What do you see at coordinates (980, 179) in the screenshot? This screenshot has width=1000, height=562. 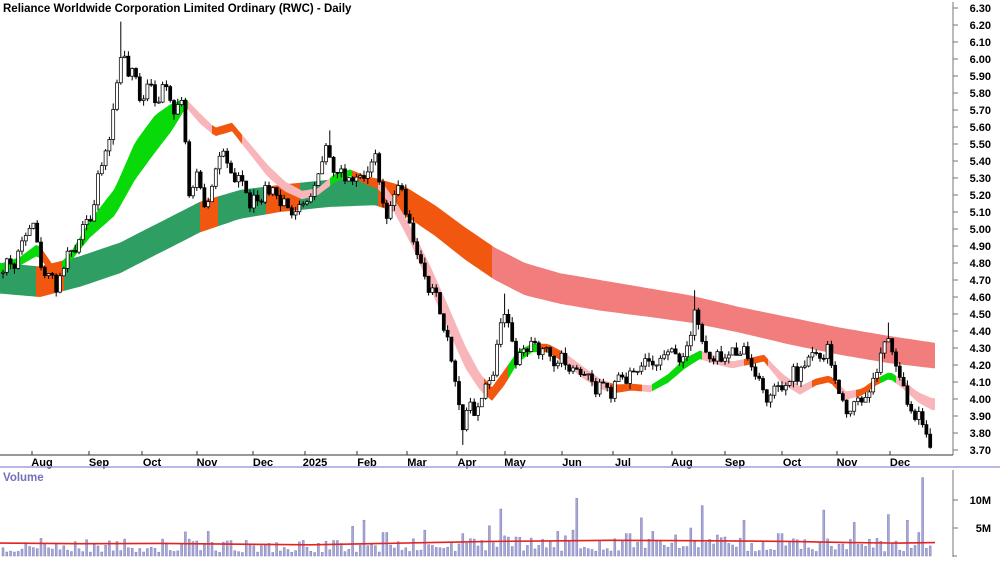 I see `price-tick-label: 5.30` at bounding box center [980, 179].